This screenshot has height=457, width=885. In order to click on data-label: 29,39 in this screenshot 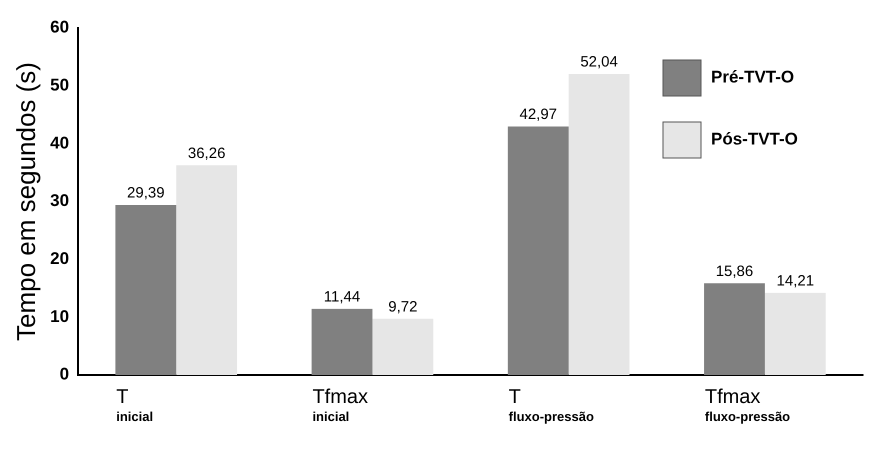, I will do `click(146, 193)`.